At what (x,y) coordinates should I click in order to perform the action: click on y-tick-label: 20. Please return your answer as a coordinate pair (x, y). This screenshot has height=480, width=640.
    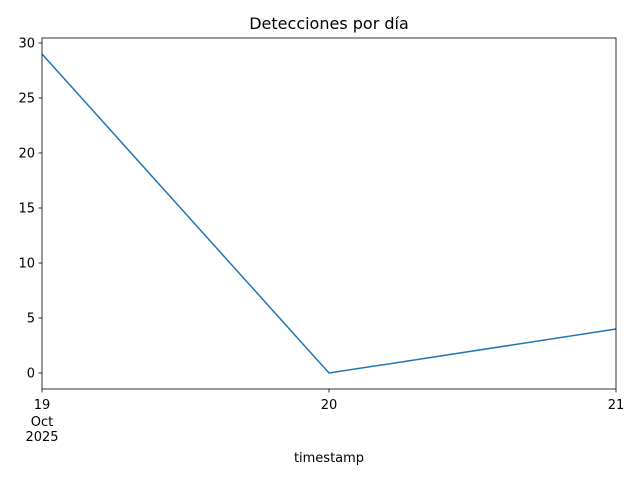
    Looking at the image, I should click on (26, 153).